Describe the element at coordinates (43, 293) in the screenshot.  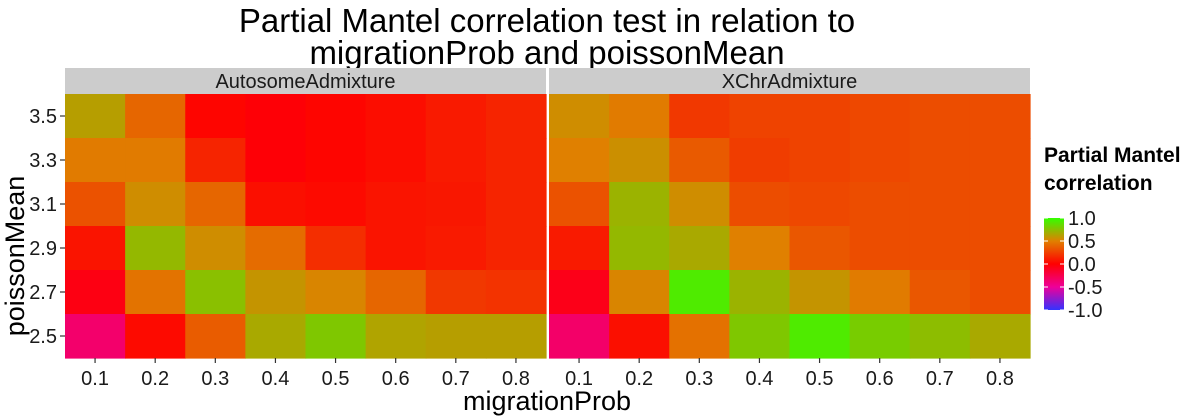
I see `y-tick-label: 2.7` at that location.